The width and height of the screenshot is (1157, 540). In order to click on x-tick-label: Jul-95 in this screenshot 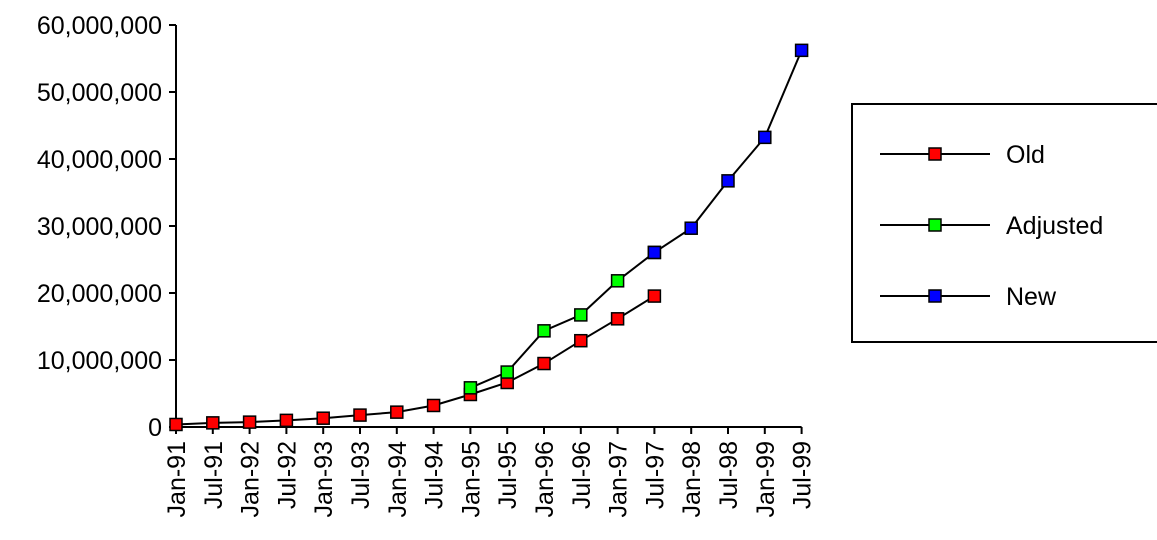, I will do `click(508, 475)`.